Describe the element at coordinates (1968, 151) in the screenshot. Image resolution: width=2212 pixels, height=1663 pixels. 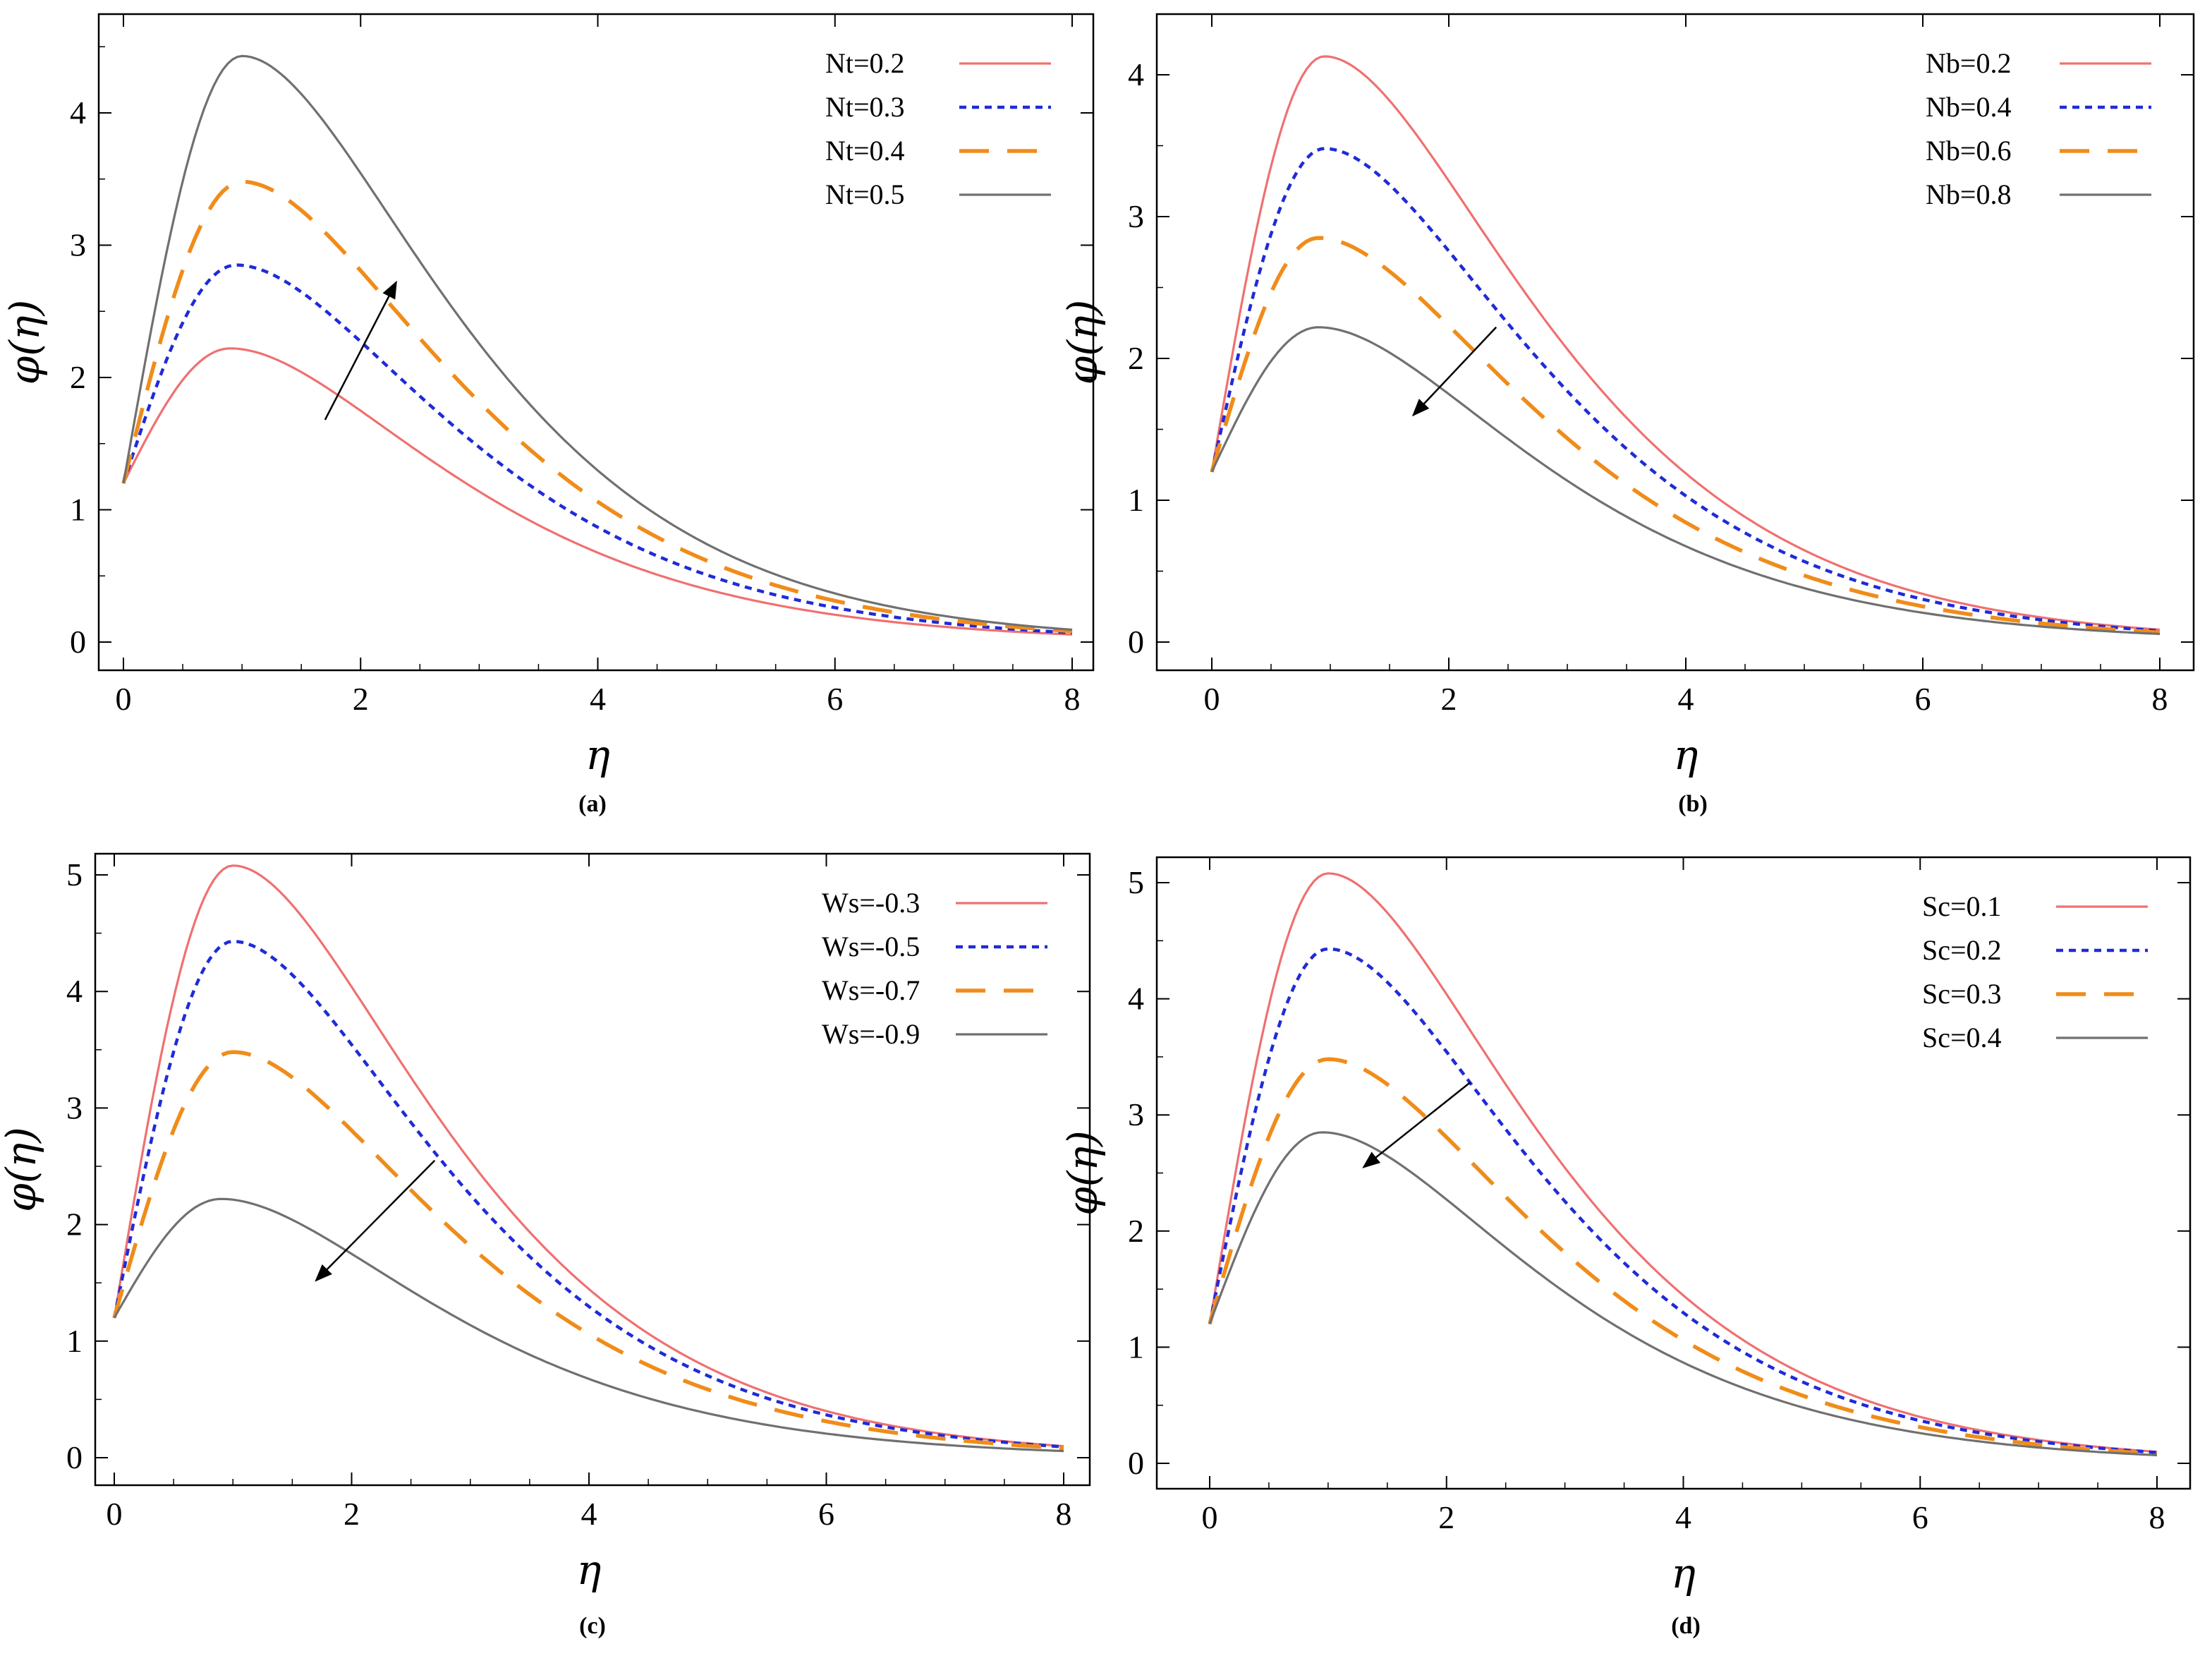
I see `legend-label: Nb=0.6` at that location.